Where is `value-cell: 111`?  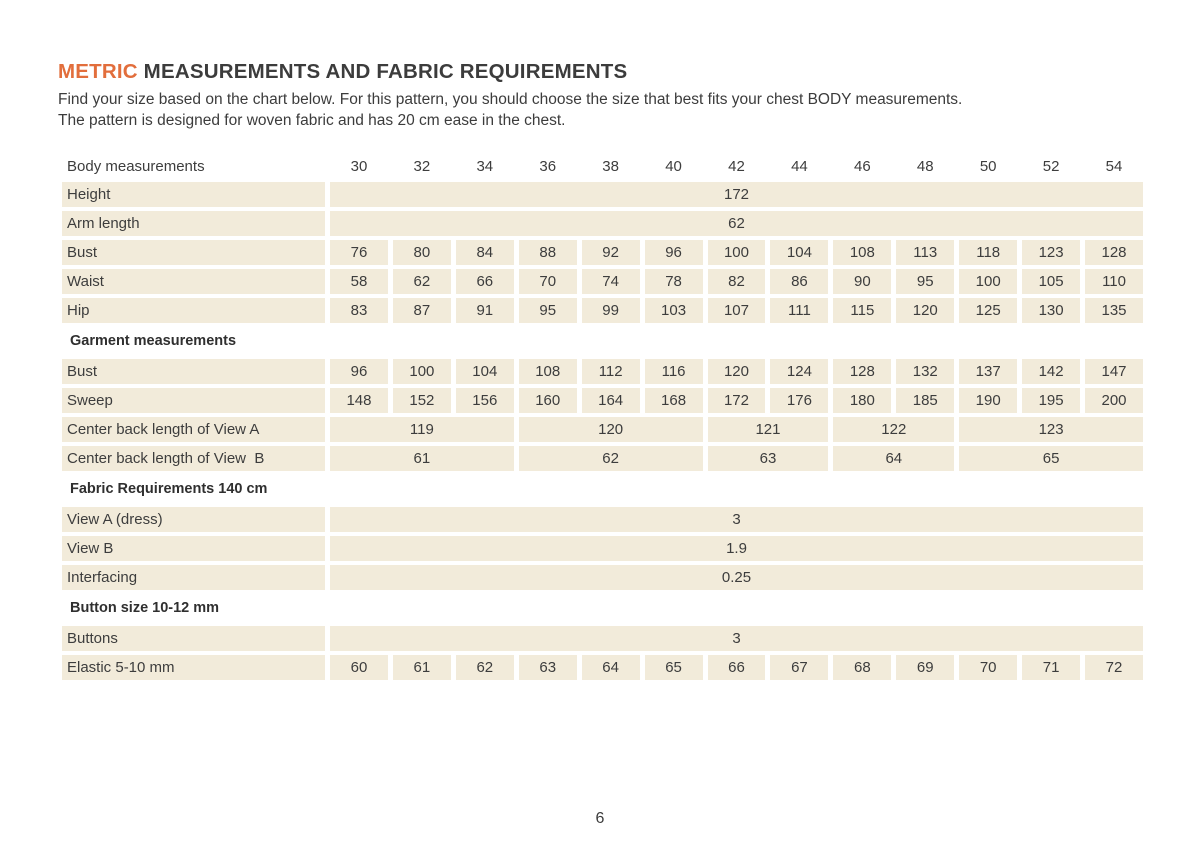
value-cell: 111 is located at coordinates (799, 310).